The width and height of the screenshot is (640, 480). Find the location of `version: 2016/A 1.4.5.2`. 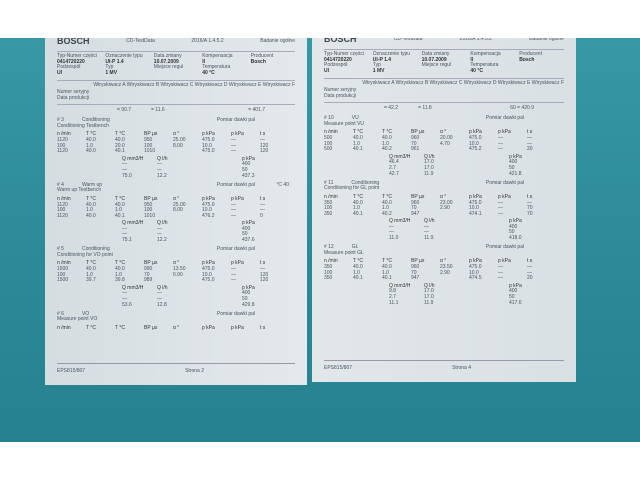

version: 2016/A 1.4.5.2 is located at coordinates (207, 41).